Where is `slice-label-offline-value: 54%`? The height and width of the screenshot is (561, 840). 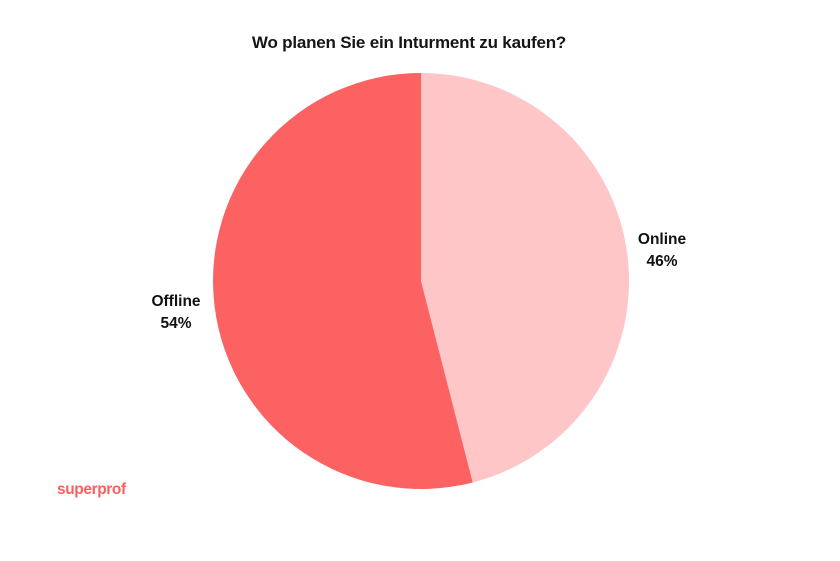
slice-label-offline-value: 54% is located at coordinates (176, 323).